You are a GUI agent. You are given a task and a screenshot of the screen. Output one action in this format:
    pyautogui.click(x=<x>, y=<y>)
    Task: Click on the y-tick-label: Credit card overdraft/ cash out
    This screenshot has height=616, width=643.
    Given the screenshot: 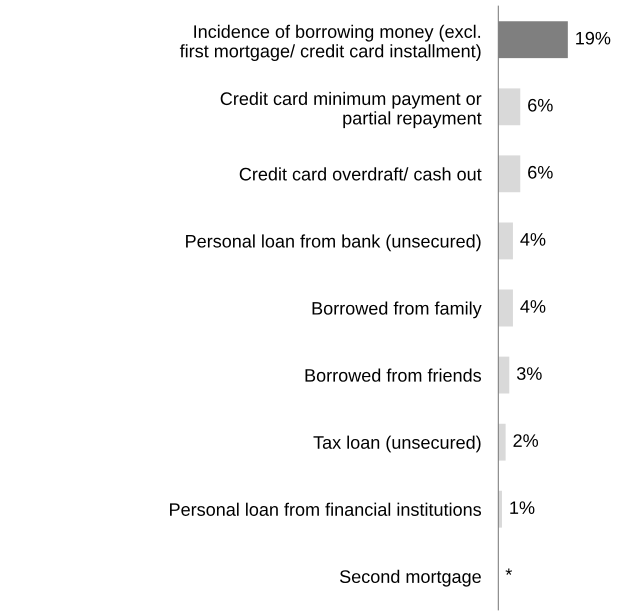 What is the action you would take?
    pyautogui.click(x=361, y=174)
    